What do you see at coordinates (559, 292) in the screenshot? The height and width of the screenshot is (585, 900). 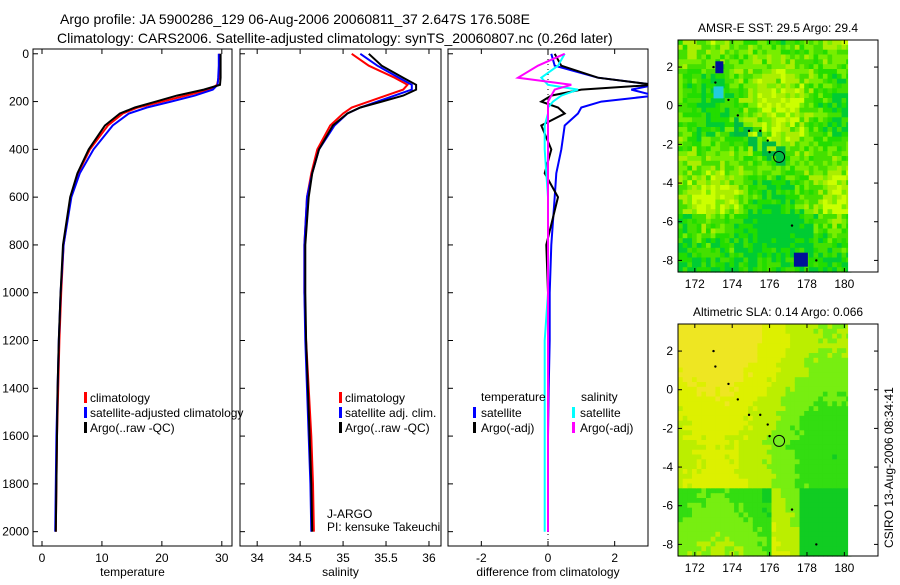 I see `series-salinity-satellite` at bounding box center [559, 292].